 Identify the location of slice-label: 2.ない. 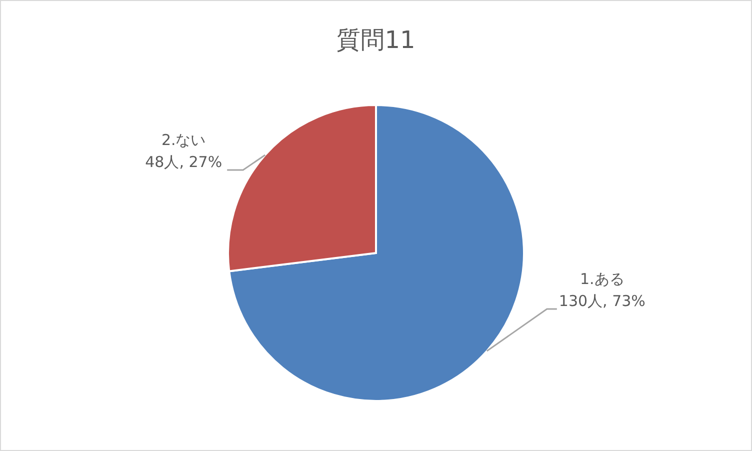
(183, 140).